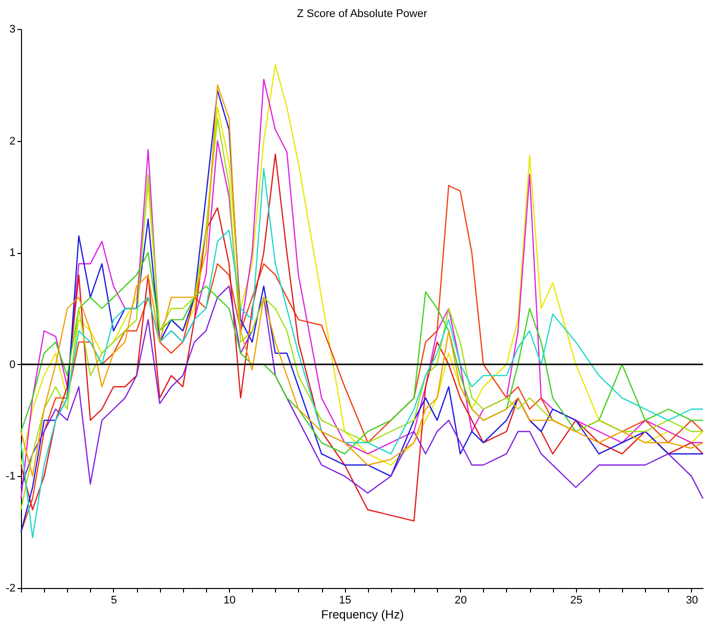 The image size is (706, 625). What do you see at coordinates (345, 600) in the screenshot?
I see `x-tick-label: 15` at bounding box center [345, 600].